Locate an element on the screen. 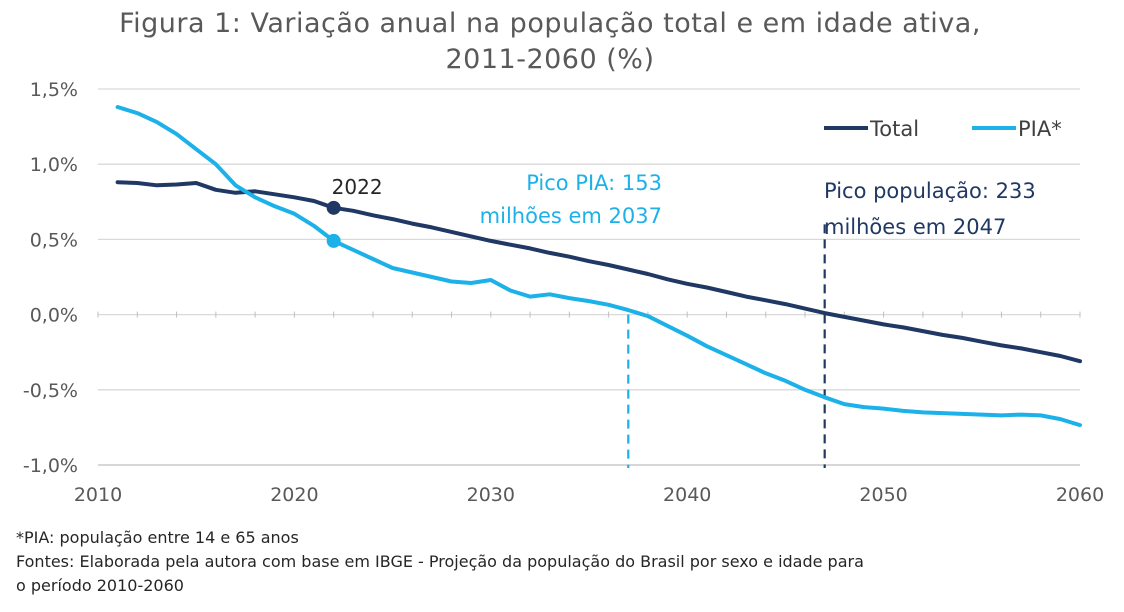 The image size is (1124, 612). x-tick-label-2: 2030 is located at coordinates (491, 495).